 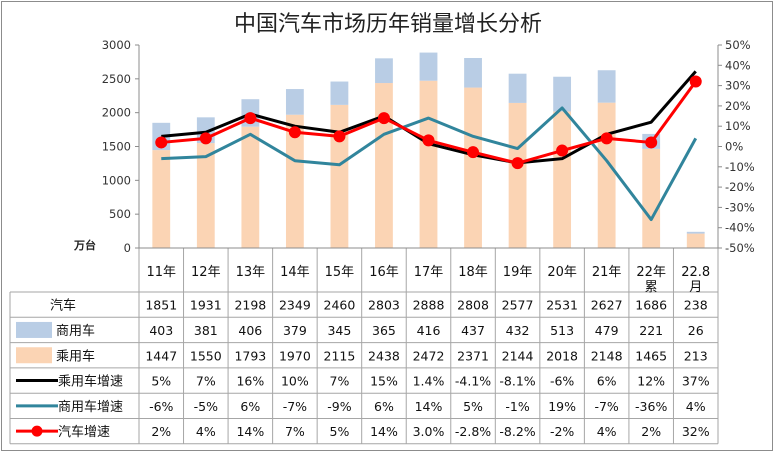 What do you see at coordinates (206, 272) in the screenshot?
I see `category-label: 12年` at bounding box center [206, 272].